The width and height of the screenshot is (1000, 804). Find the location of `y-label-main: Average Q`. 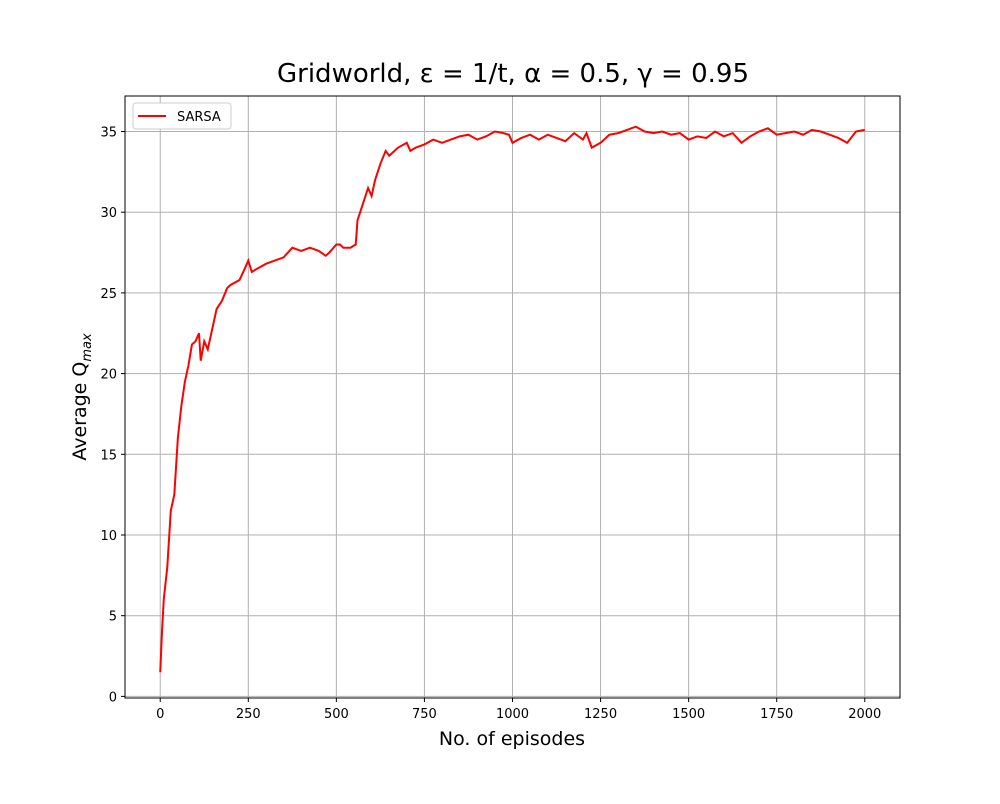

y-label-main: Average Q is located at coordinates (80, 411).